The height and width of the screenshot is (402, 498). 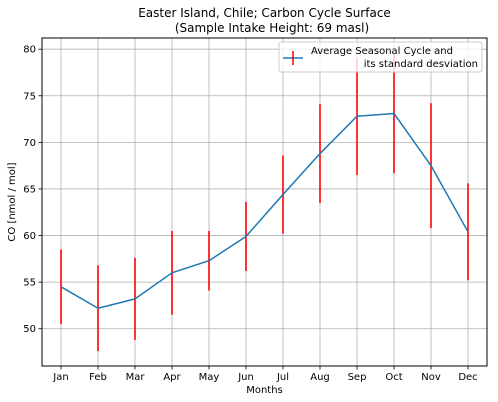 What do you see at coordinates (29, 283) in the screenshot?
I see `y-tick-label: 55` at bounding box center [29, 283].